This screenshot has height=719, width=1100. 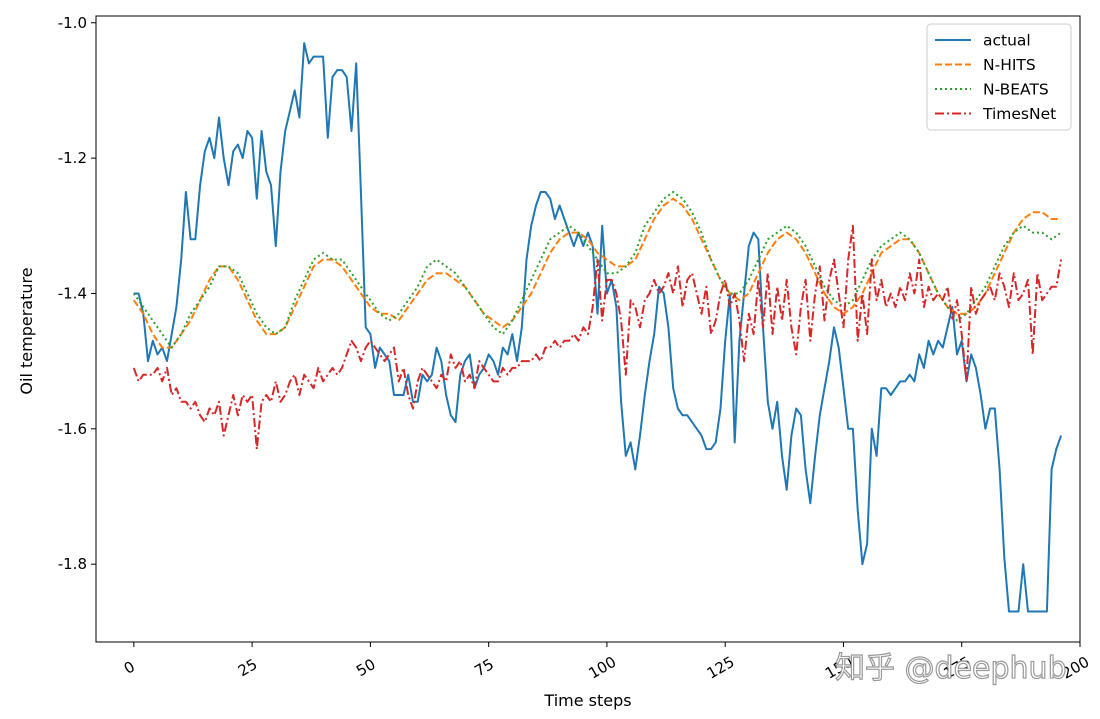 What do you see at coordinates (587, 700) in the screenshot?
I see `x-axis-label: Time steps` at bounding box center [587, 700].